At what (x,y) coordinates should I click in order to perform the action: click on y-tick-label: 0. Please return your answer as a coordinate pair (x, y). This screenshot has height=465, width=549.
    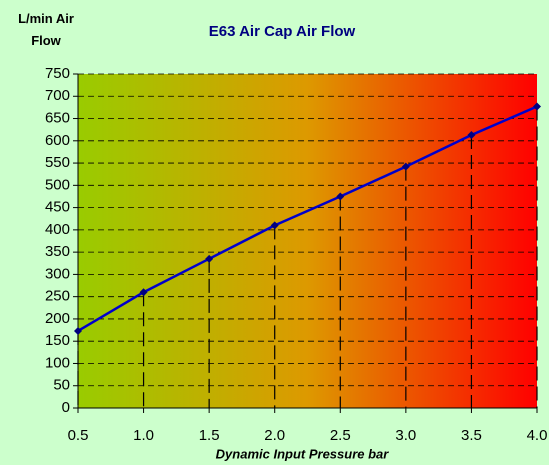
    Looking at the image, I should click on (66, 407).